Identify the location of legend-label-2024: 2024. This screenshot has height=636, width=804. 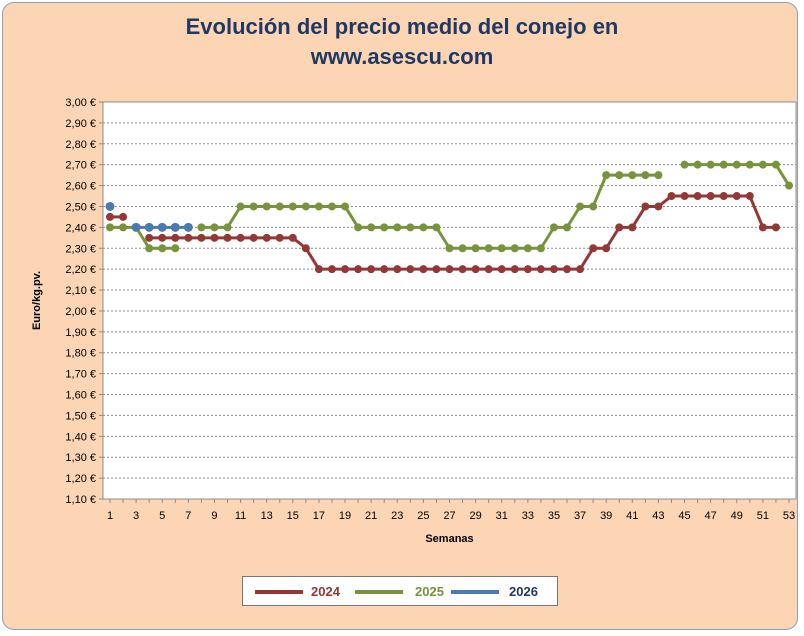
(325, 591).